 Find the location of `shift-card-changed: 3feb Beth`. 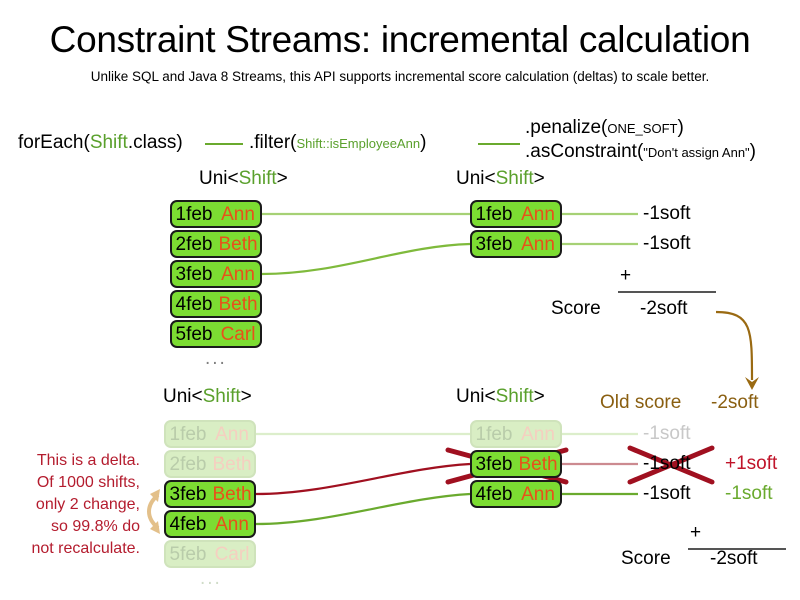

shift-card-changed: 3feb Beth is located at coordinates (210, 494).